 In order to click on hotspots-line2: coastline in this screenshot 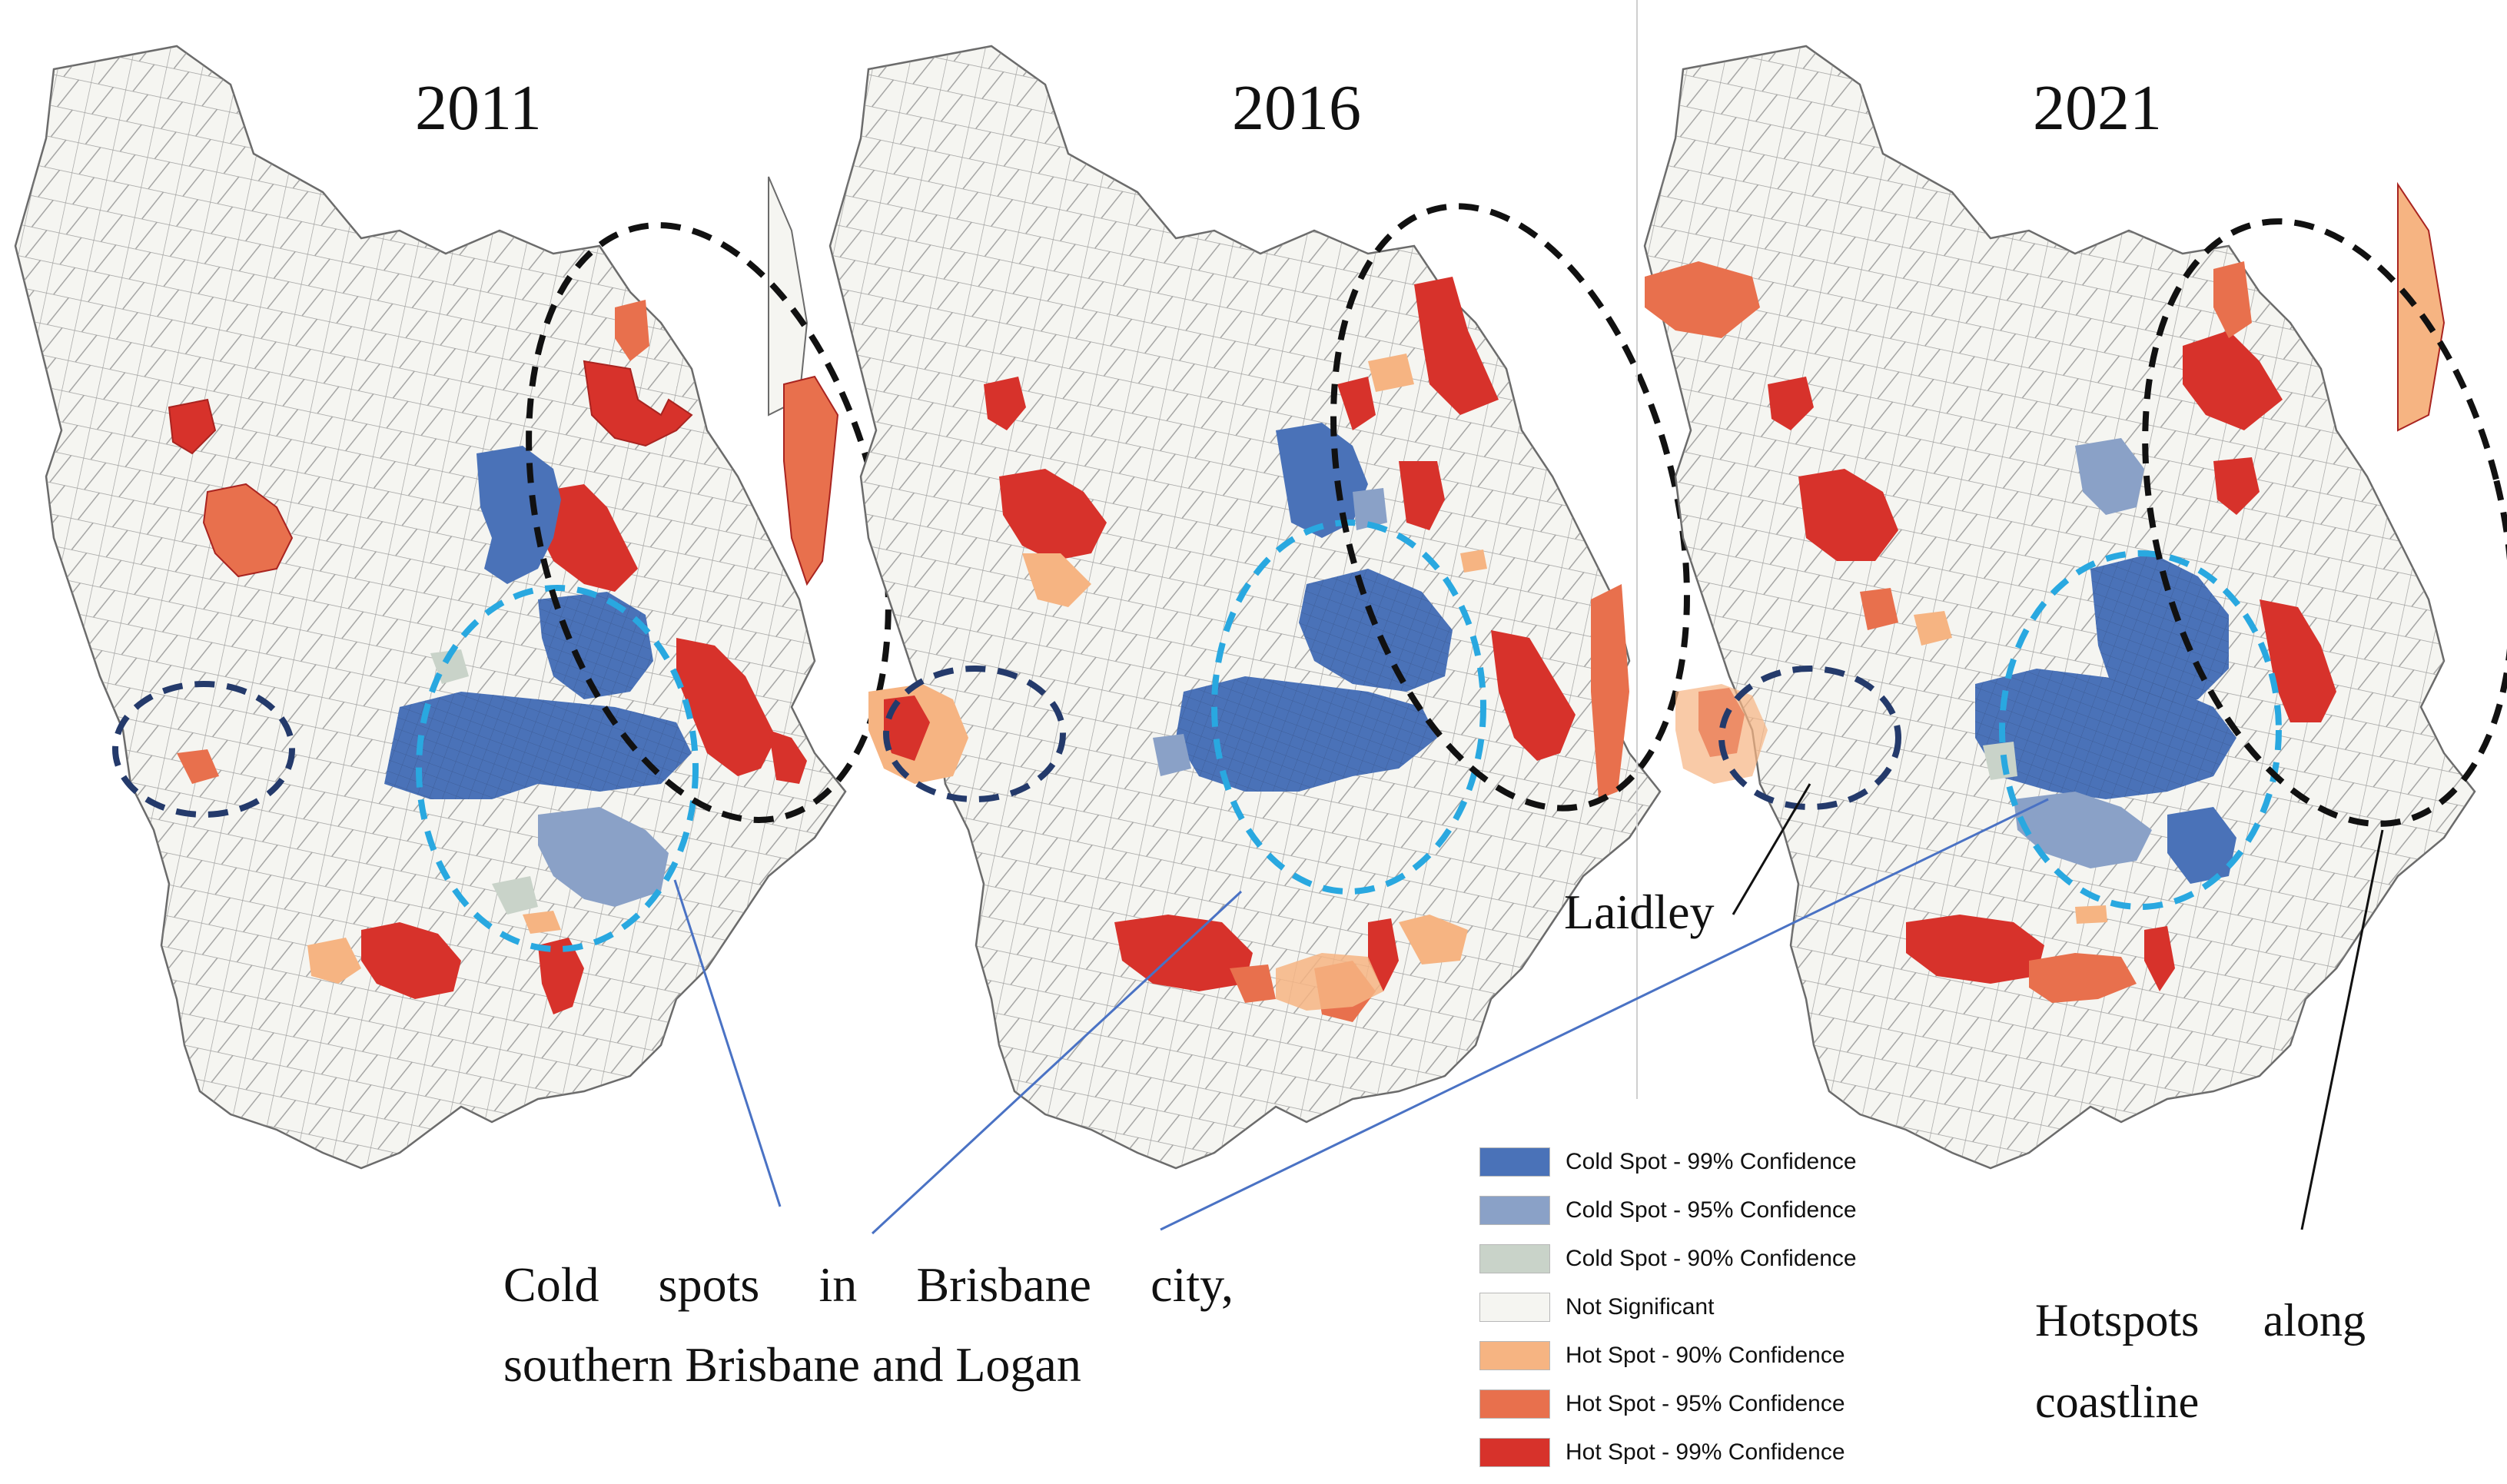, I will do `click(2117, 1401)`.